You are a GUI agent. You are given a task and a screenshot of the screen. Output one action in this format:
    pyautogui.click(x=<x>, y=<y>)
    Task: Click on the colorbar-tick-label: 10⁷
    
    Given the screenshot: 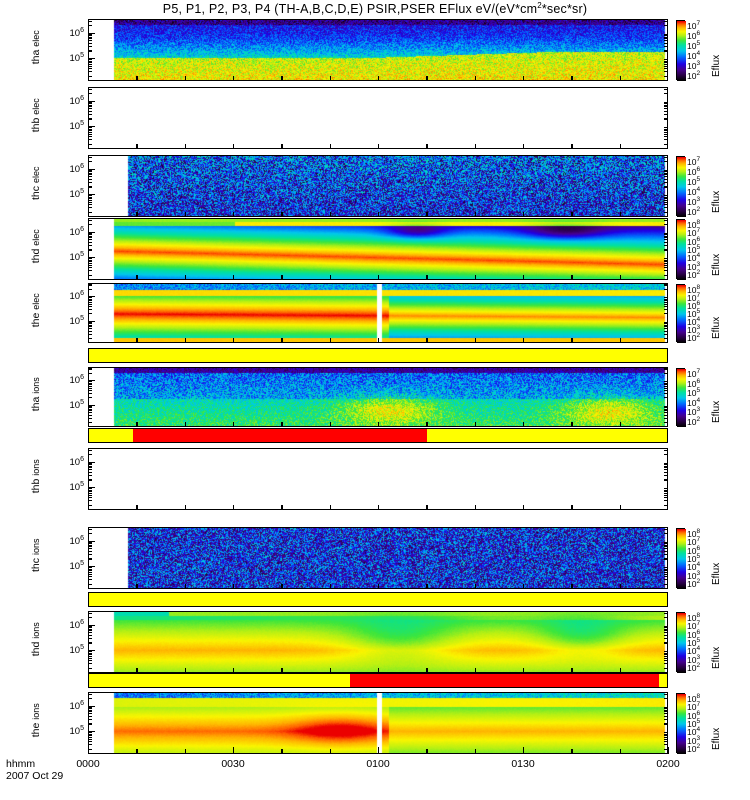 What is the action you would take?
    pyautogui.click(x=694, y=706)
    